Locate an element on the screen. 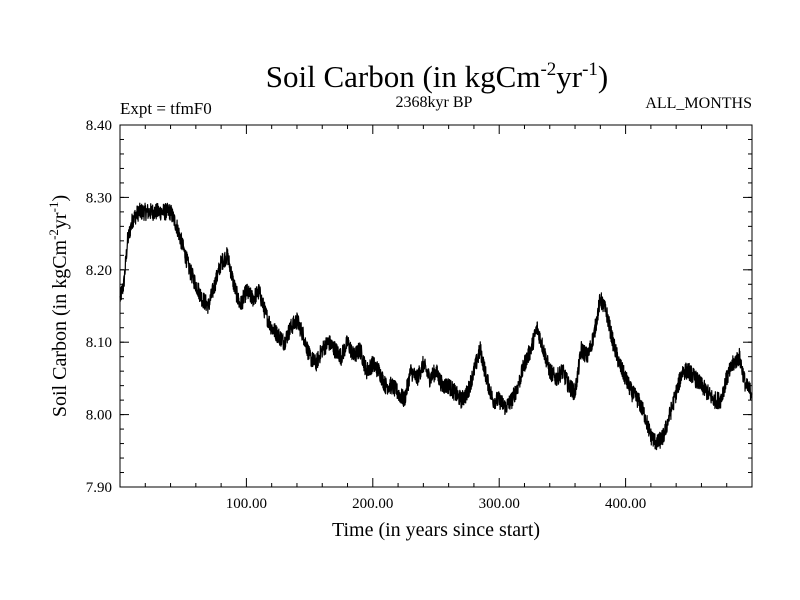 The width and height of the screenshot is (800, 600). x-tick-label: 100.00 is located at coordinates (246, 504).